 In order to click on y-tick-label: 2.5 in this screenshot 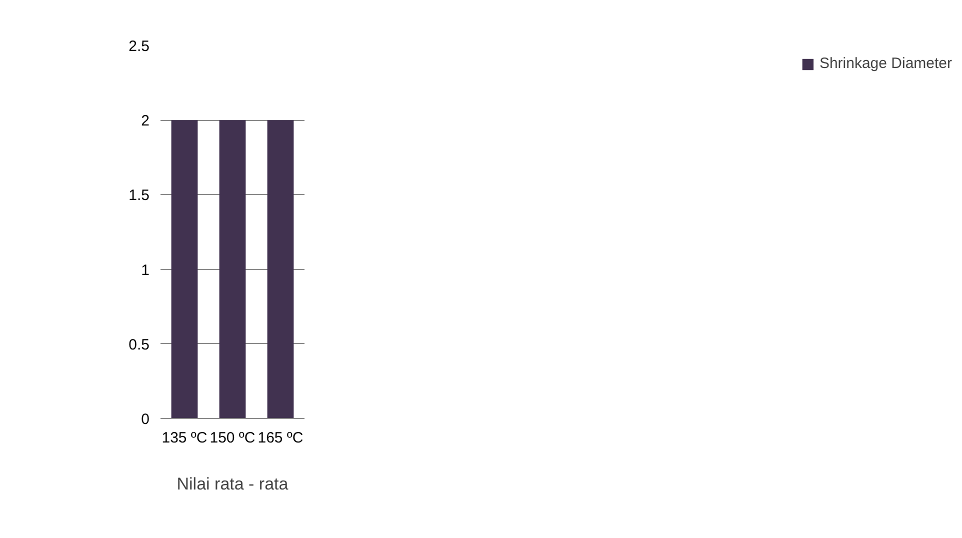, I will do `click(139, 46)`.